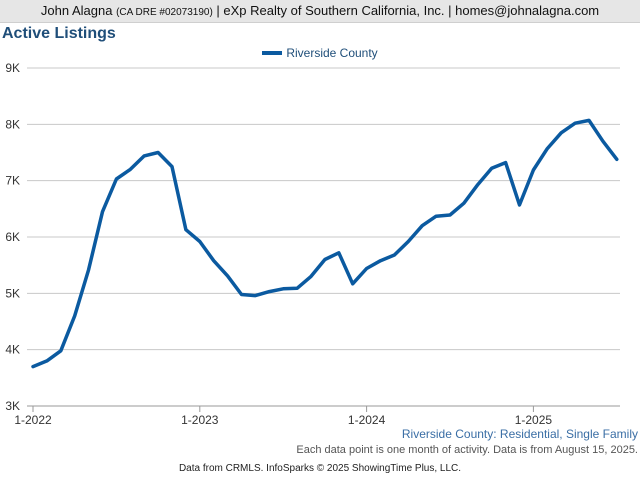  Describe the element at coordinates (12, 124) in the screenshot. I see `y-tick-label: 8K` at that location.